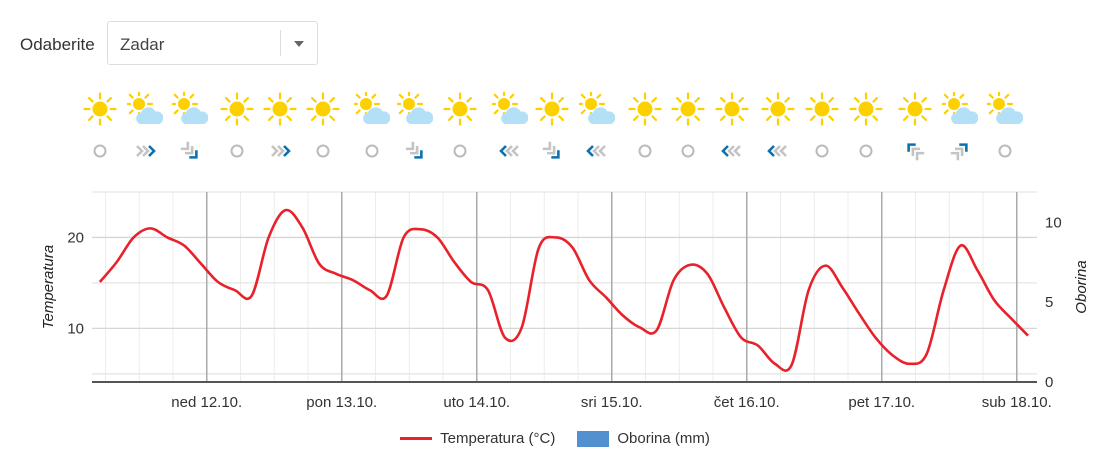 The height and width of the screenshot is (476, 1110). I want to click on y-tick-label: 20, so click(75, 237).